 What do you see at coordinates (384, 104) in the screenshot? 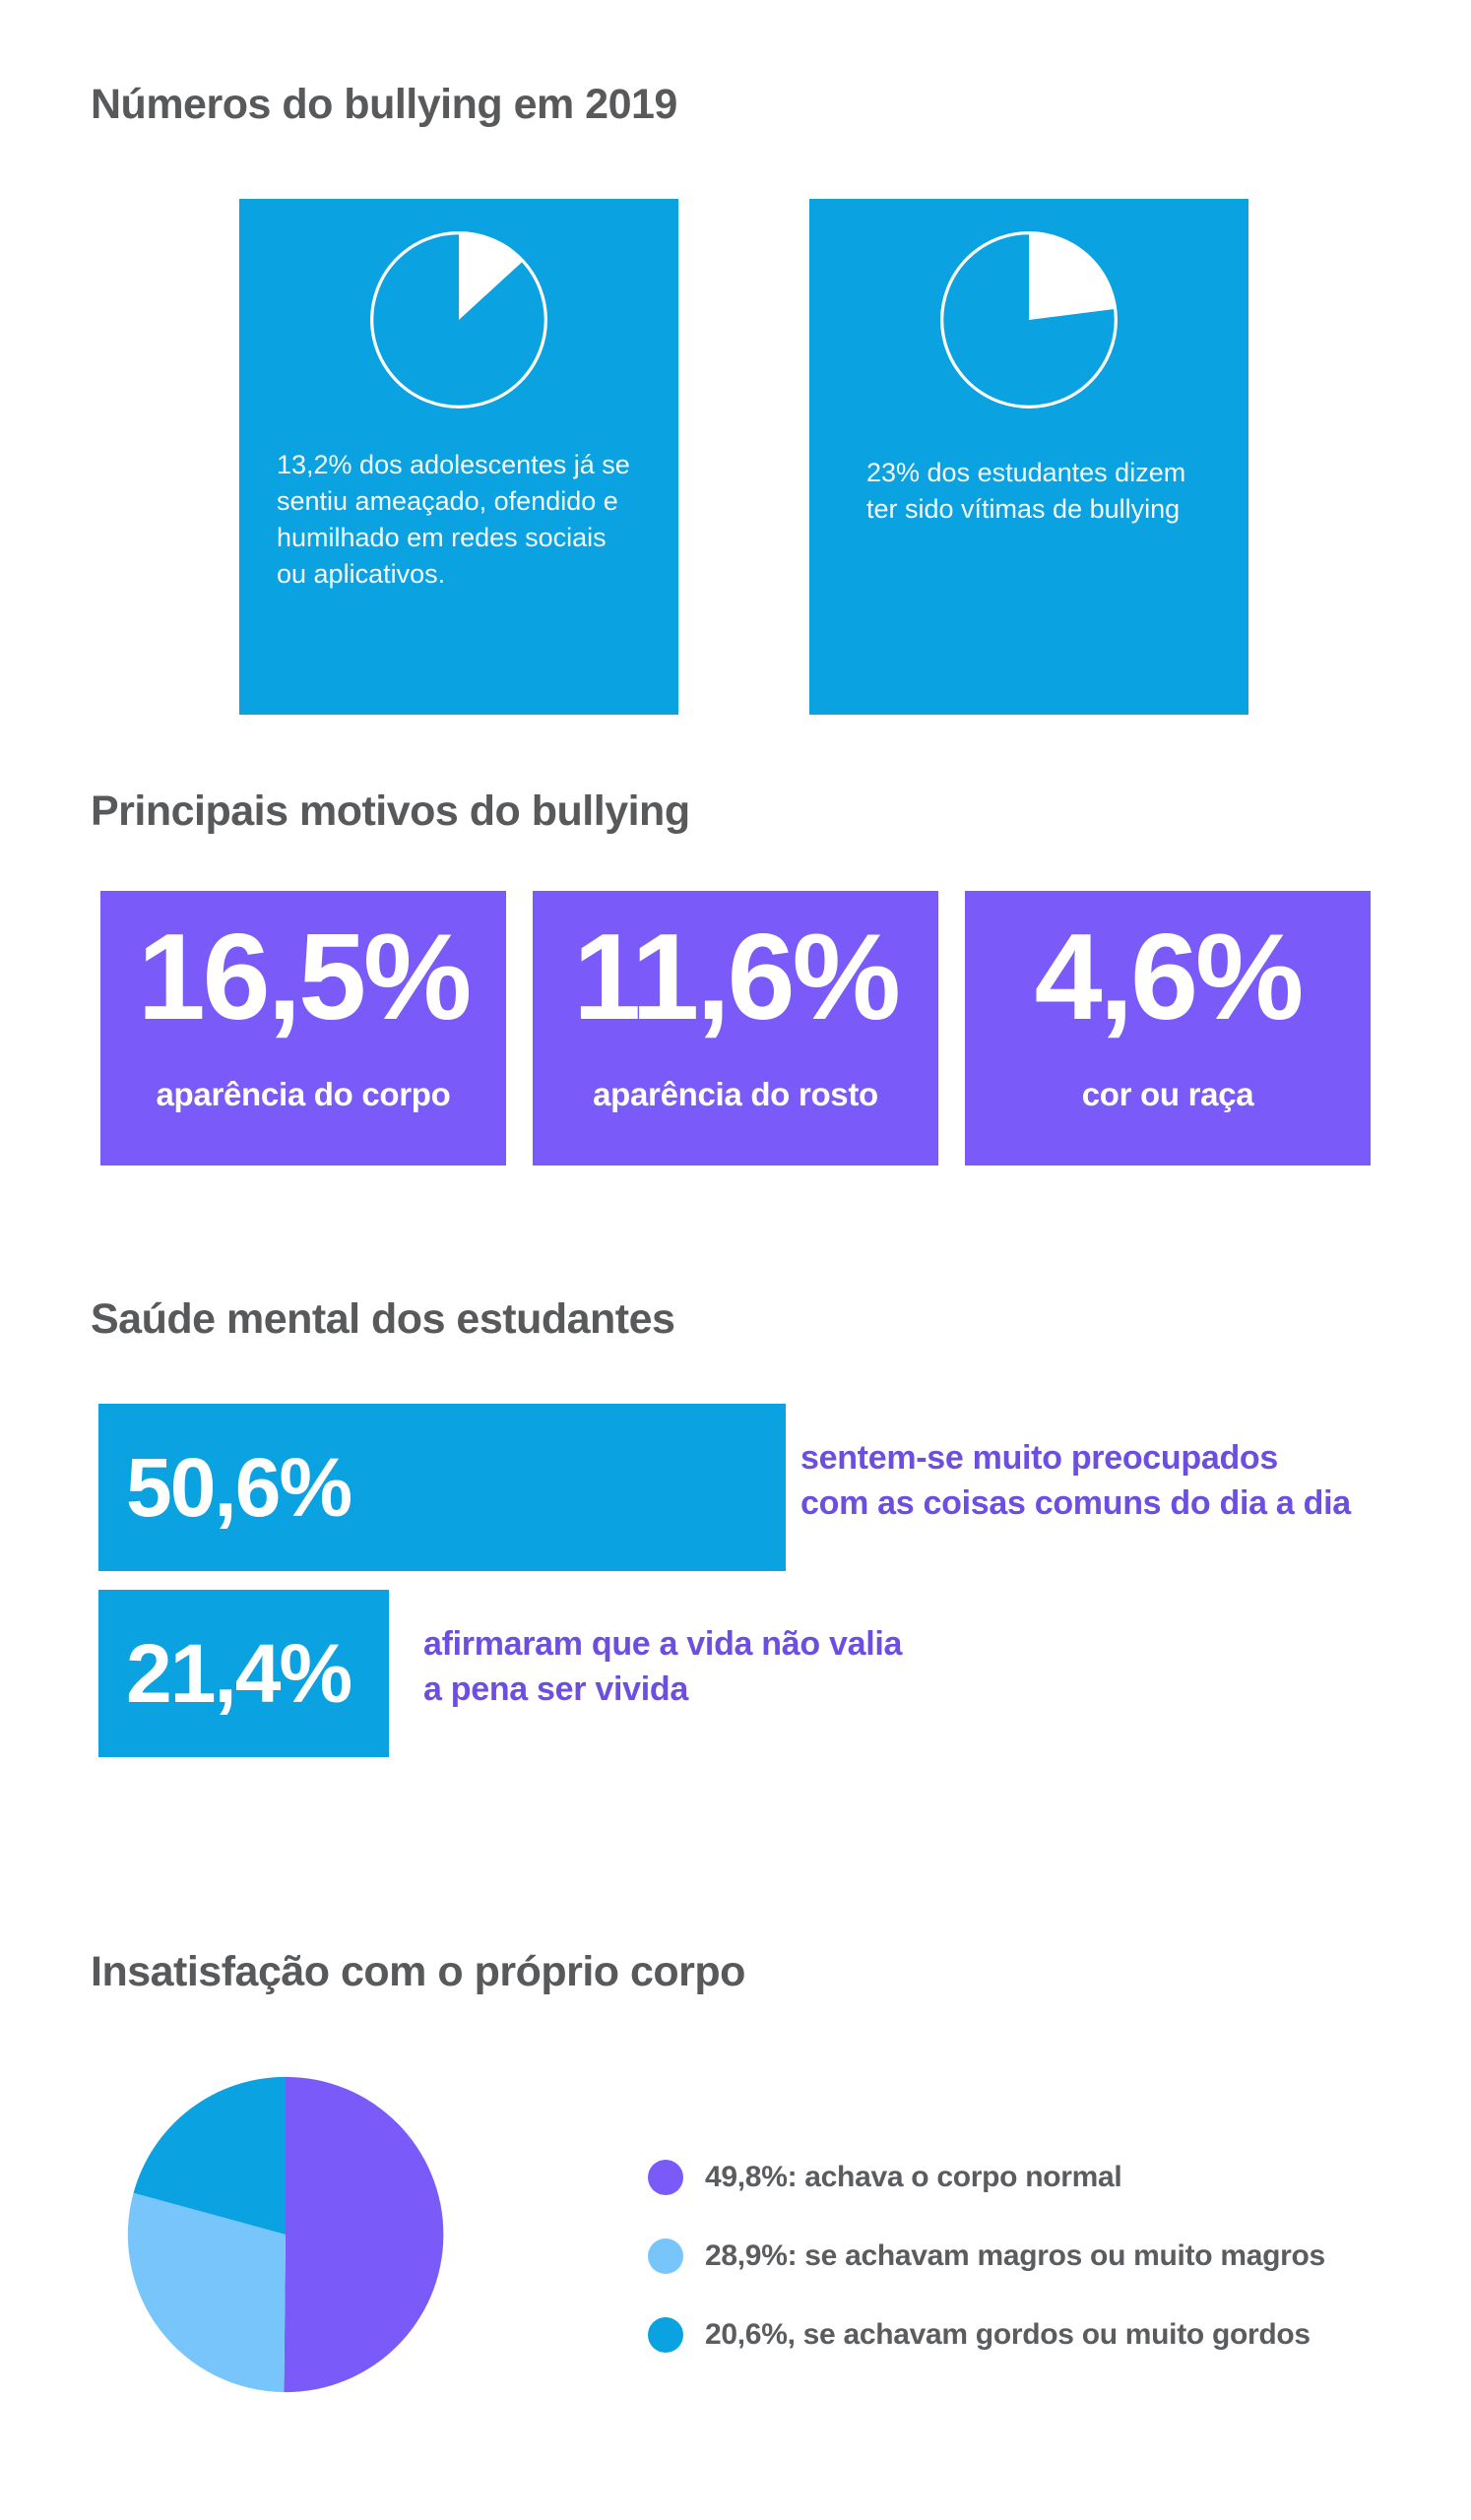
I see `section-title-numbers: Números do bullying em 2019` at bounding box center [384, 104].